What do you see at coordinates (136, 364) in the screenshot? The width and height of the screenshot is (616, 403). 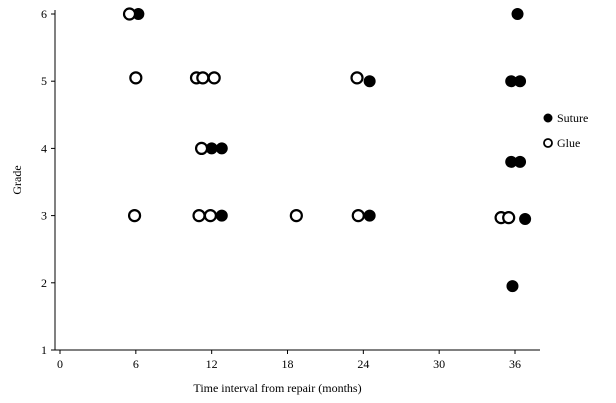 I see `x-tick-label: 6` at bounding box center [136, 364].